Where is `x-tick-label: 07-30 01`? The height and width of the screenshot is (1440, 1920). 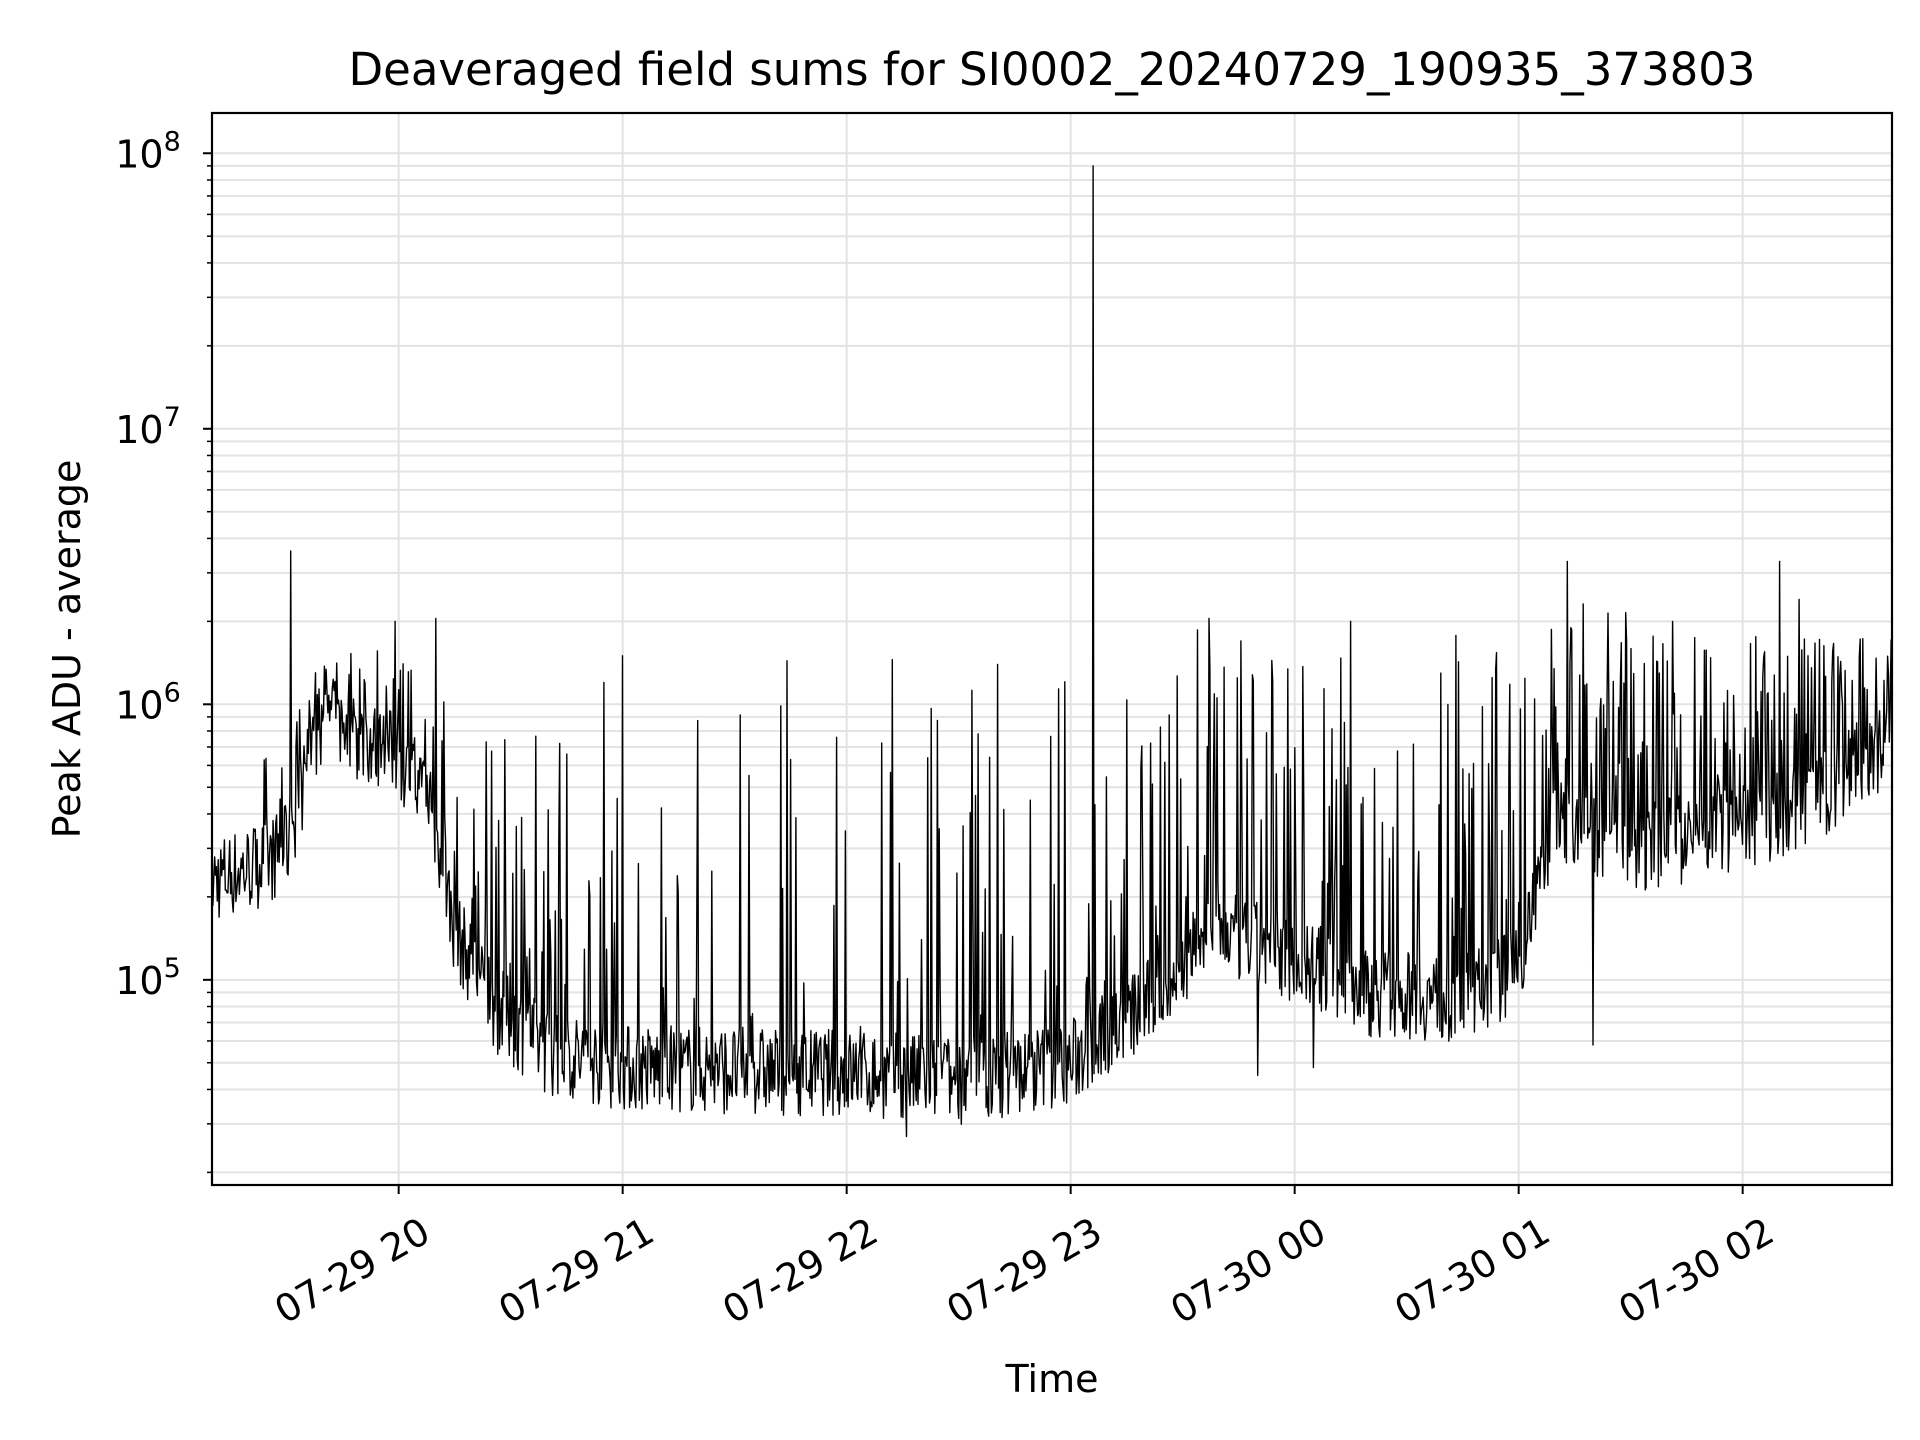 x-tick-label: 07-30 01 is located at coordinates (1472, 1271).